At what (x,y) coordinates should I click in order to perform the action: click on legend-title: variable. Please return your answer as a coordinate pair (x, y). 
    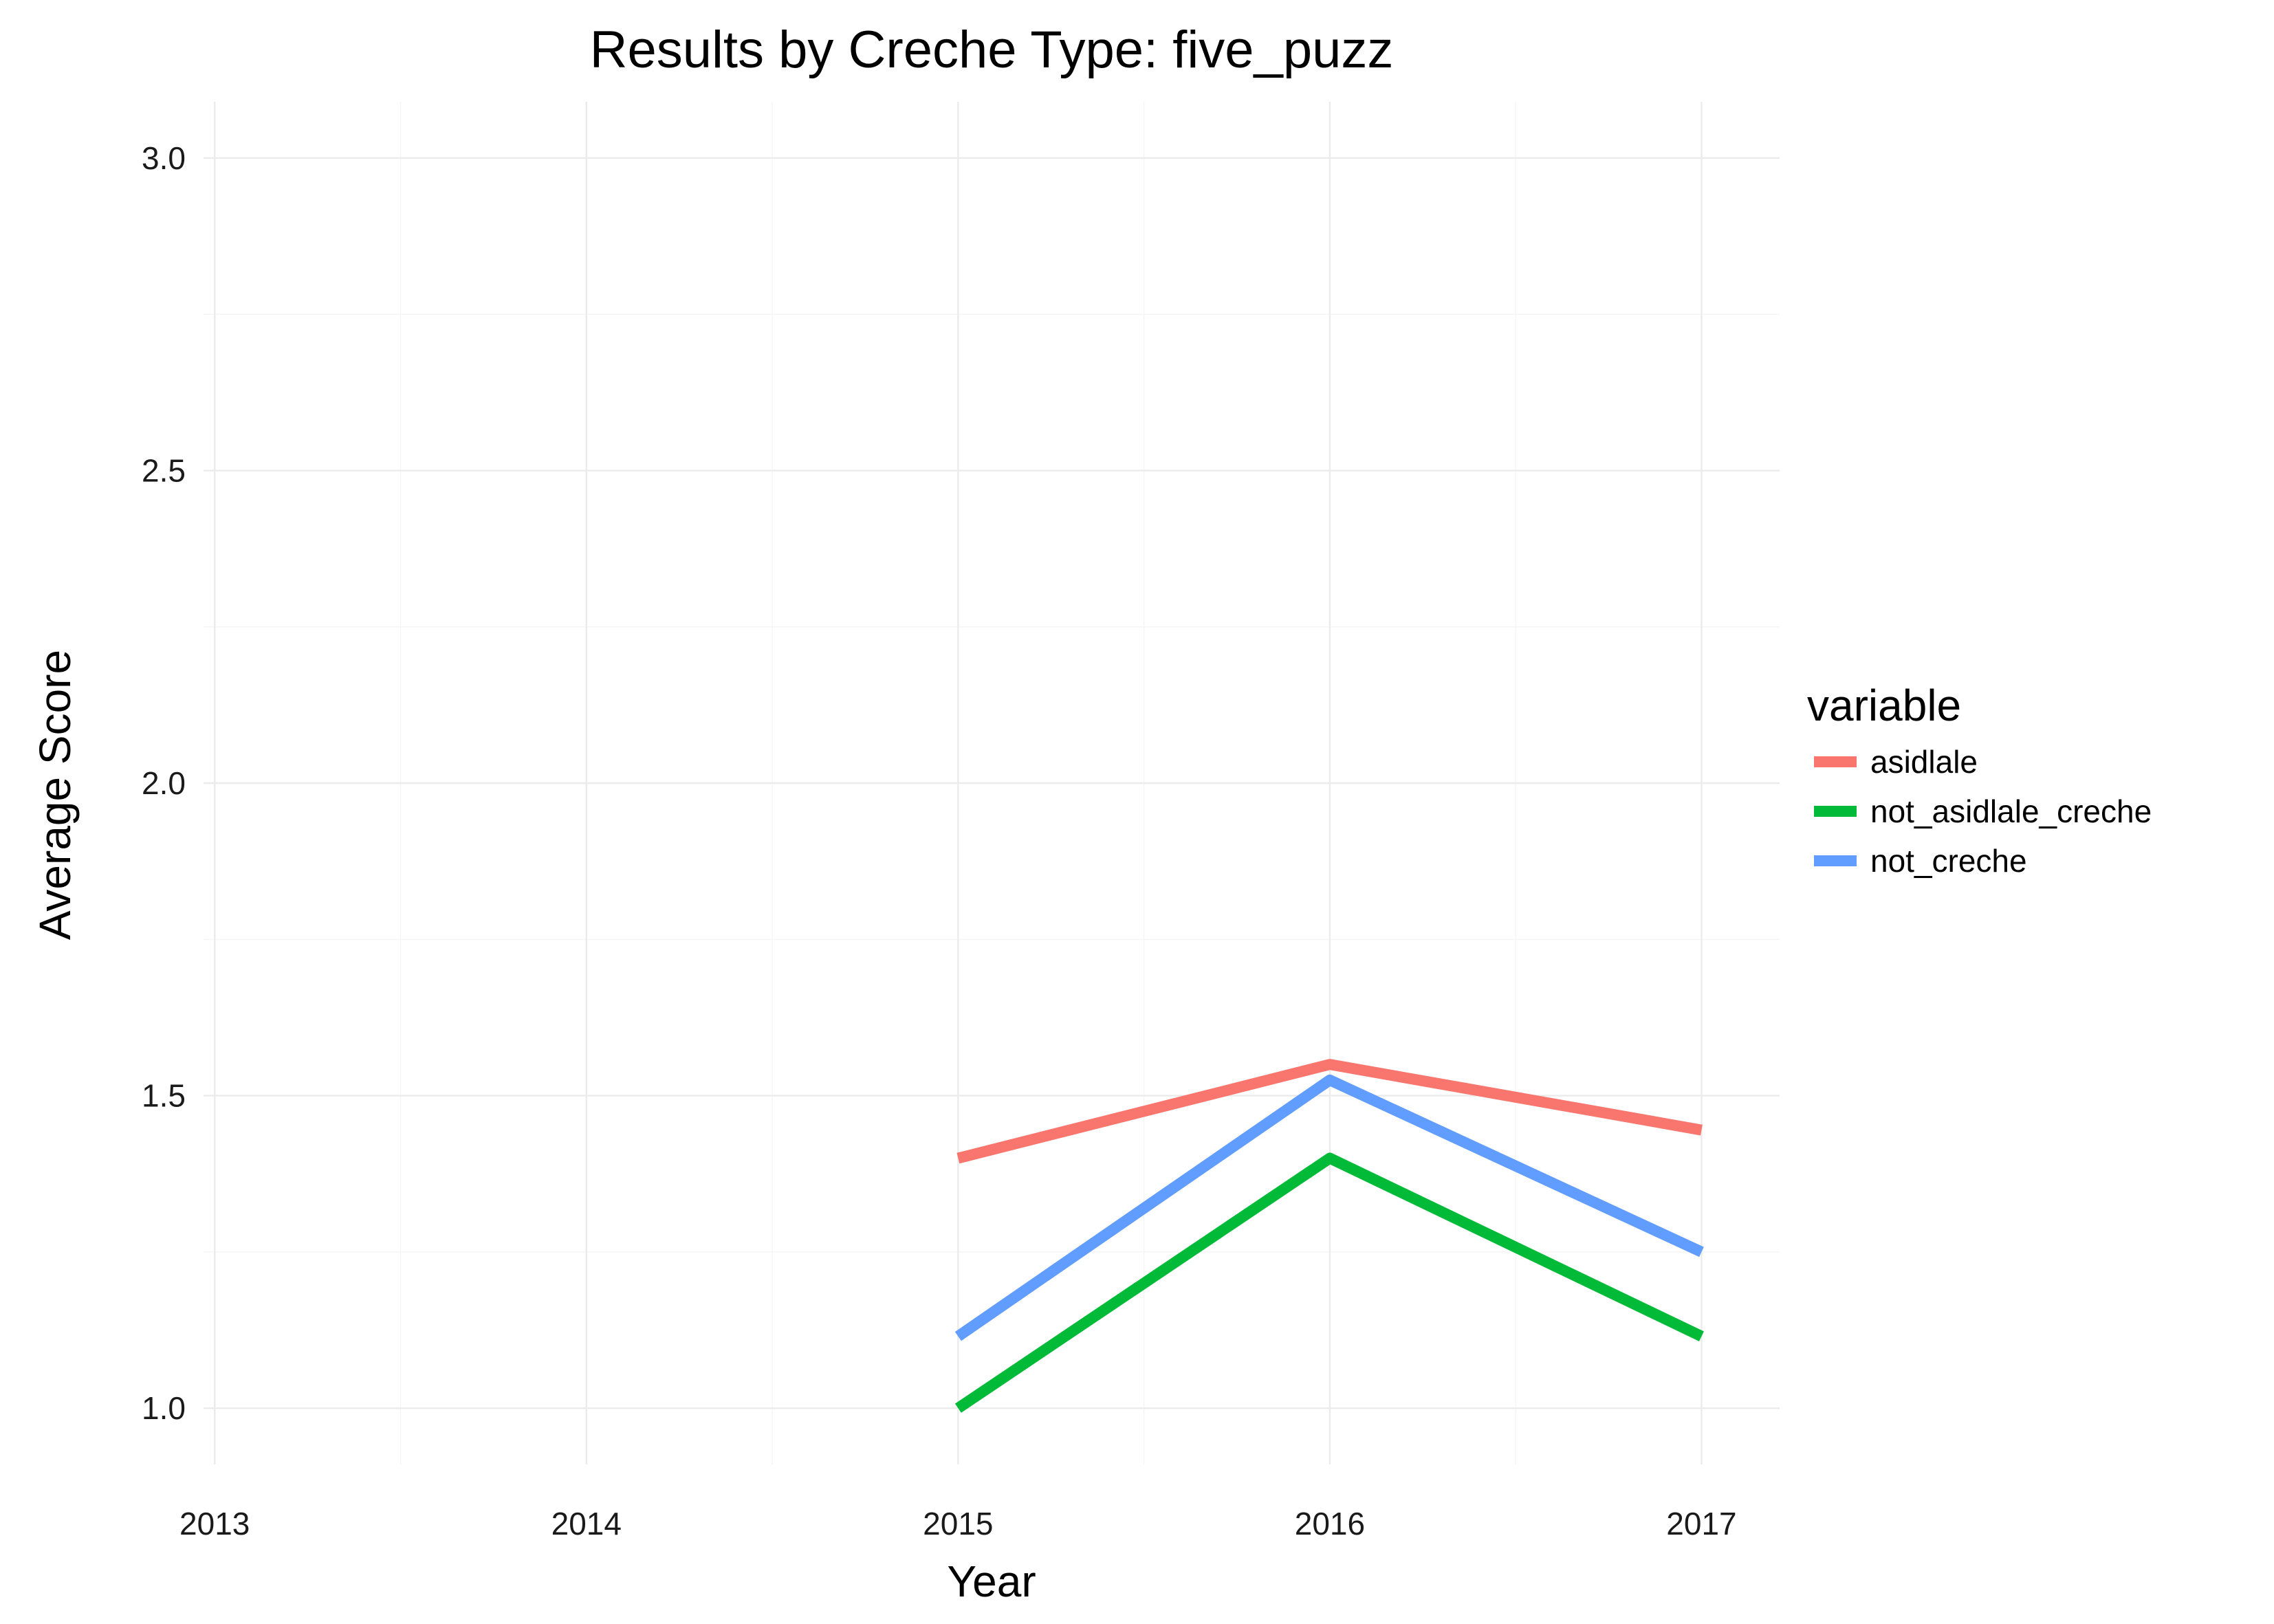
    Looking at the image, I should click on (1884, 705).